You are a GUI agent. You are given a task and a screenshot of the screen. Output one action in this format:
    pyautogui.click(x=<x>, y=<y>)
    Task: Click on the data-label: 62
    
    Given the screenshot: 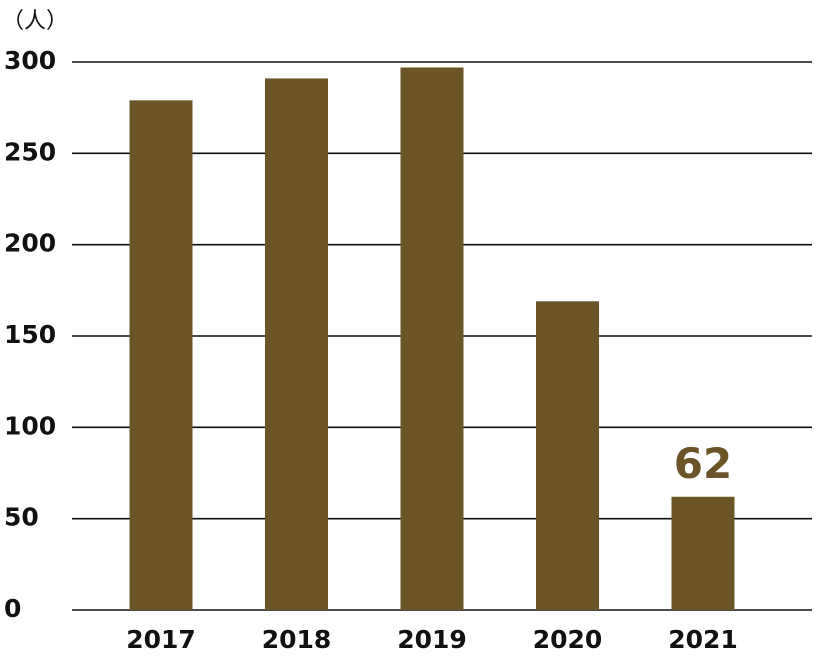 What is the action you would take?
    pyautogui.click(x=703, y=463)
    